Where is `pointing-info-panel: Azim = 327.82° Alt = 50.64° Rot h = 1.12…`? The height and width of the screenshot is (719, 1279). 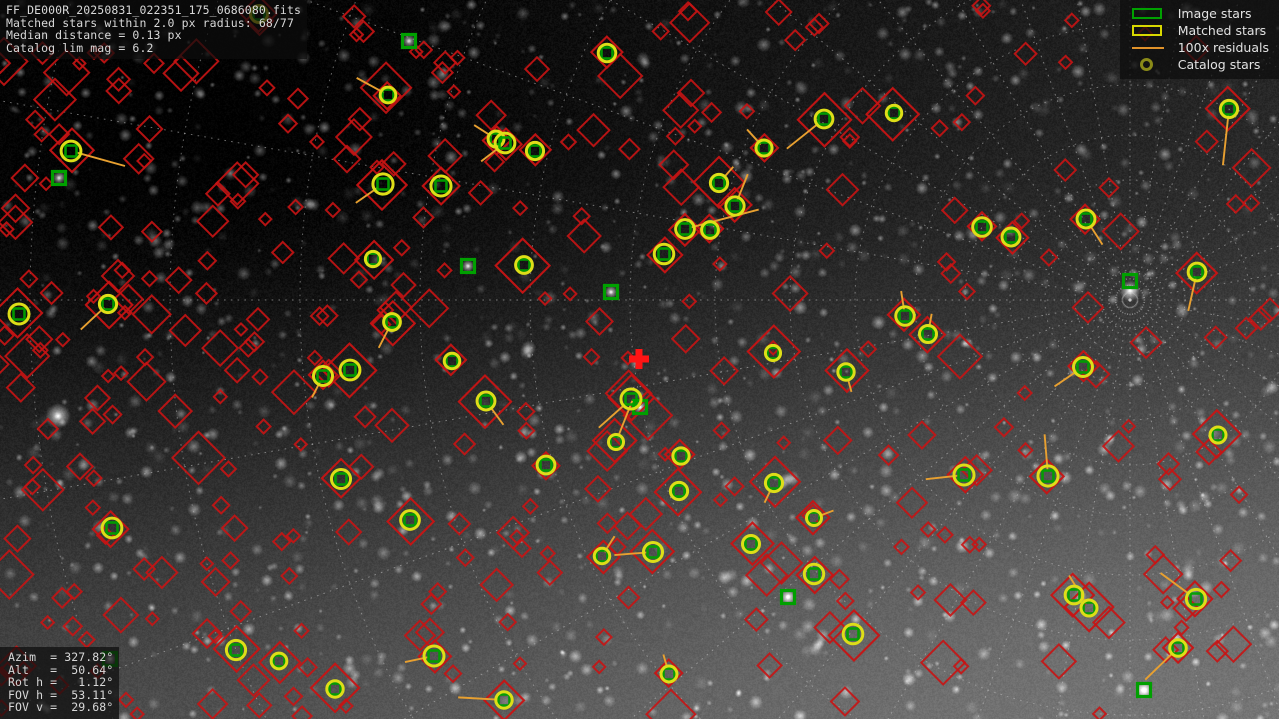 pointing-info-panel: Azim = 327.82° Alt = 50.64° Rot h = 1.12… is located at coordinates (60, 683).